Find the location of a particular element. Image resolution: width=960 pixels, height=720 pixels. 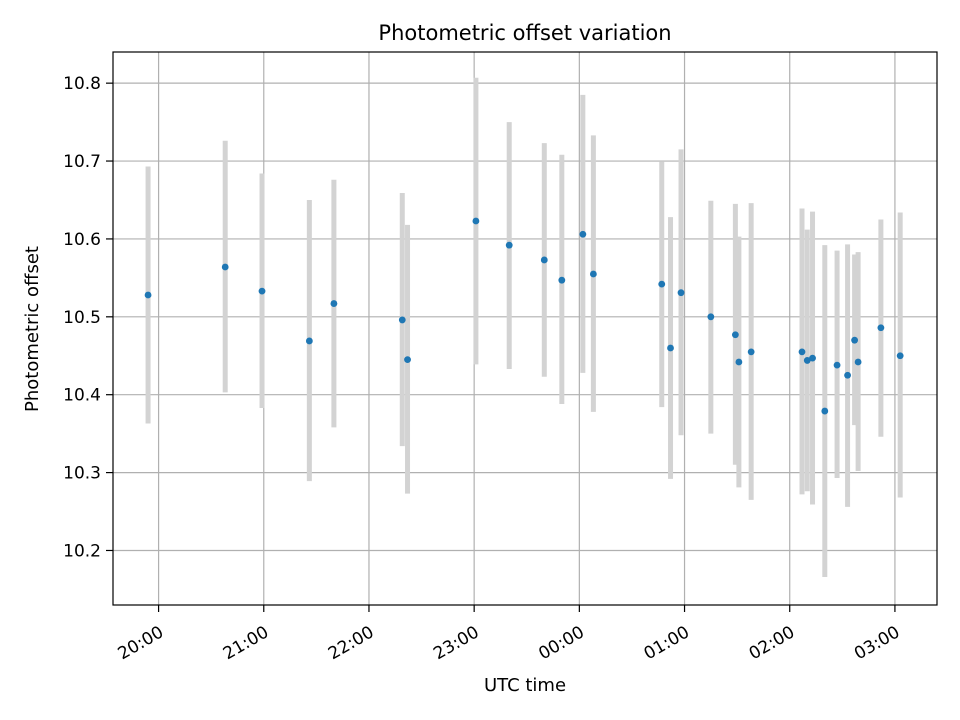

x-tick-label: 03:00 is located at coordinates (877, 643).